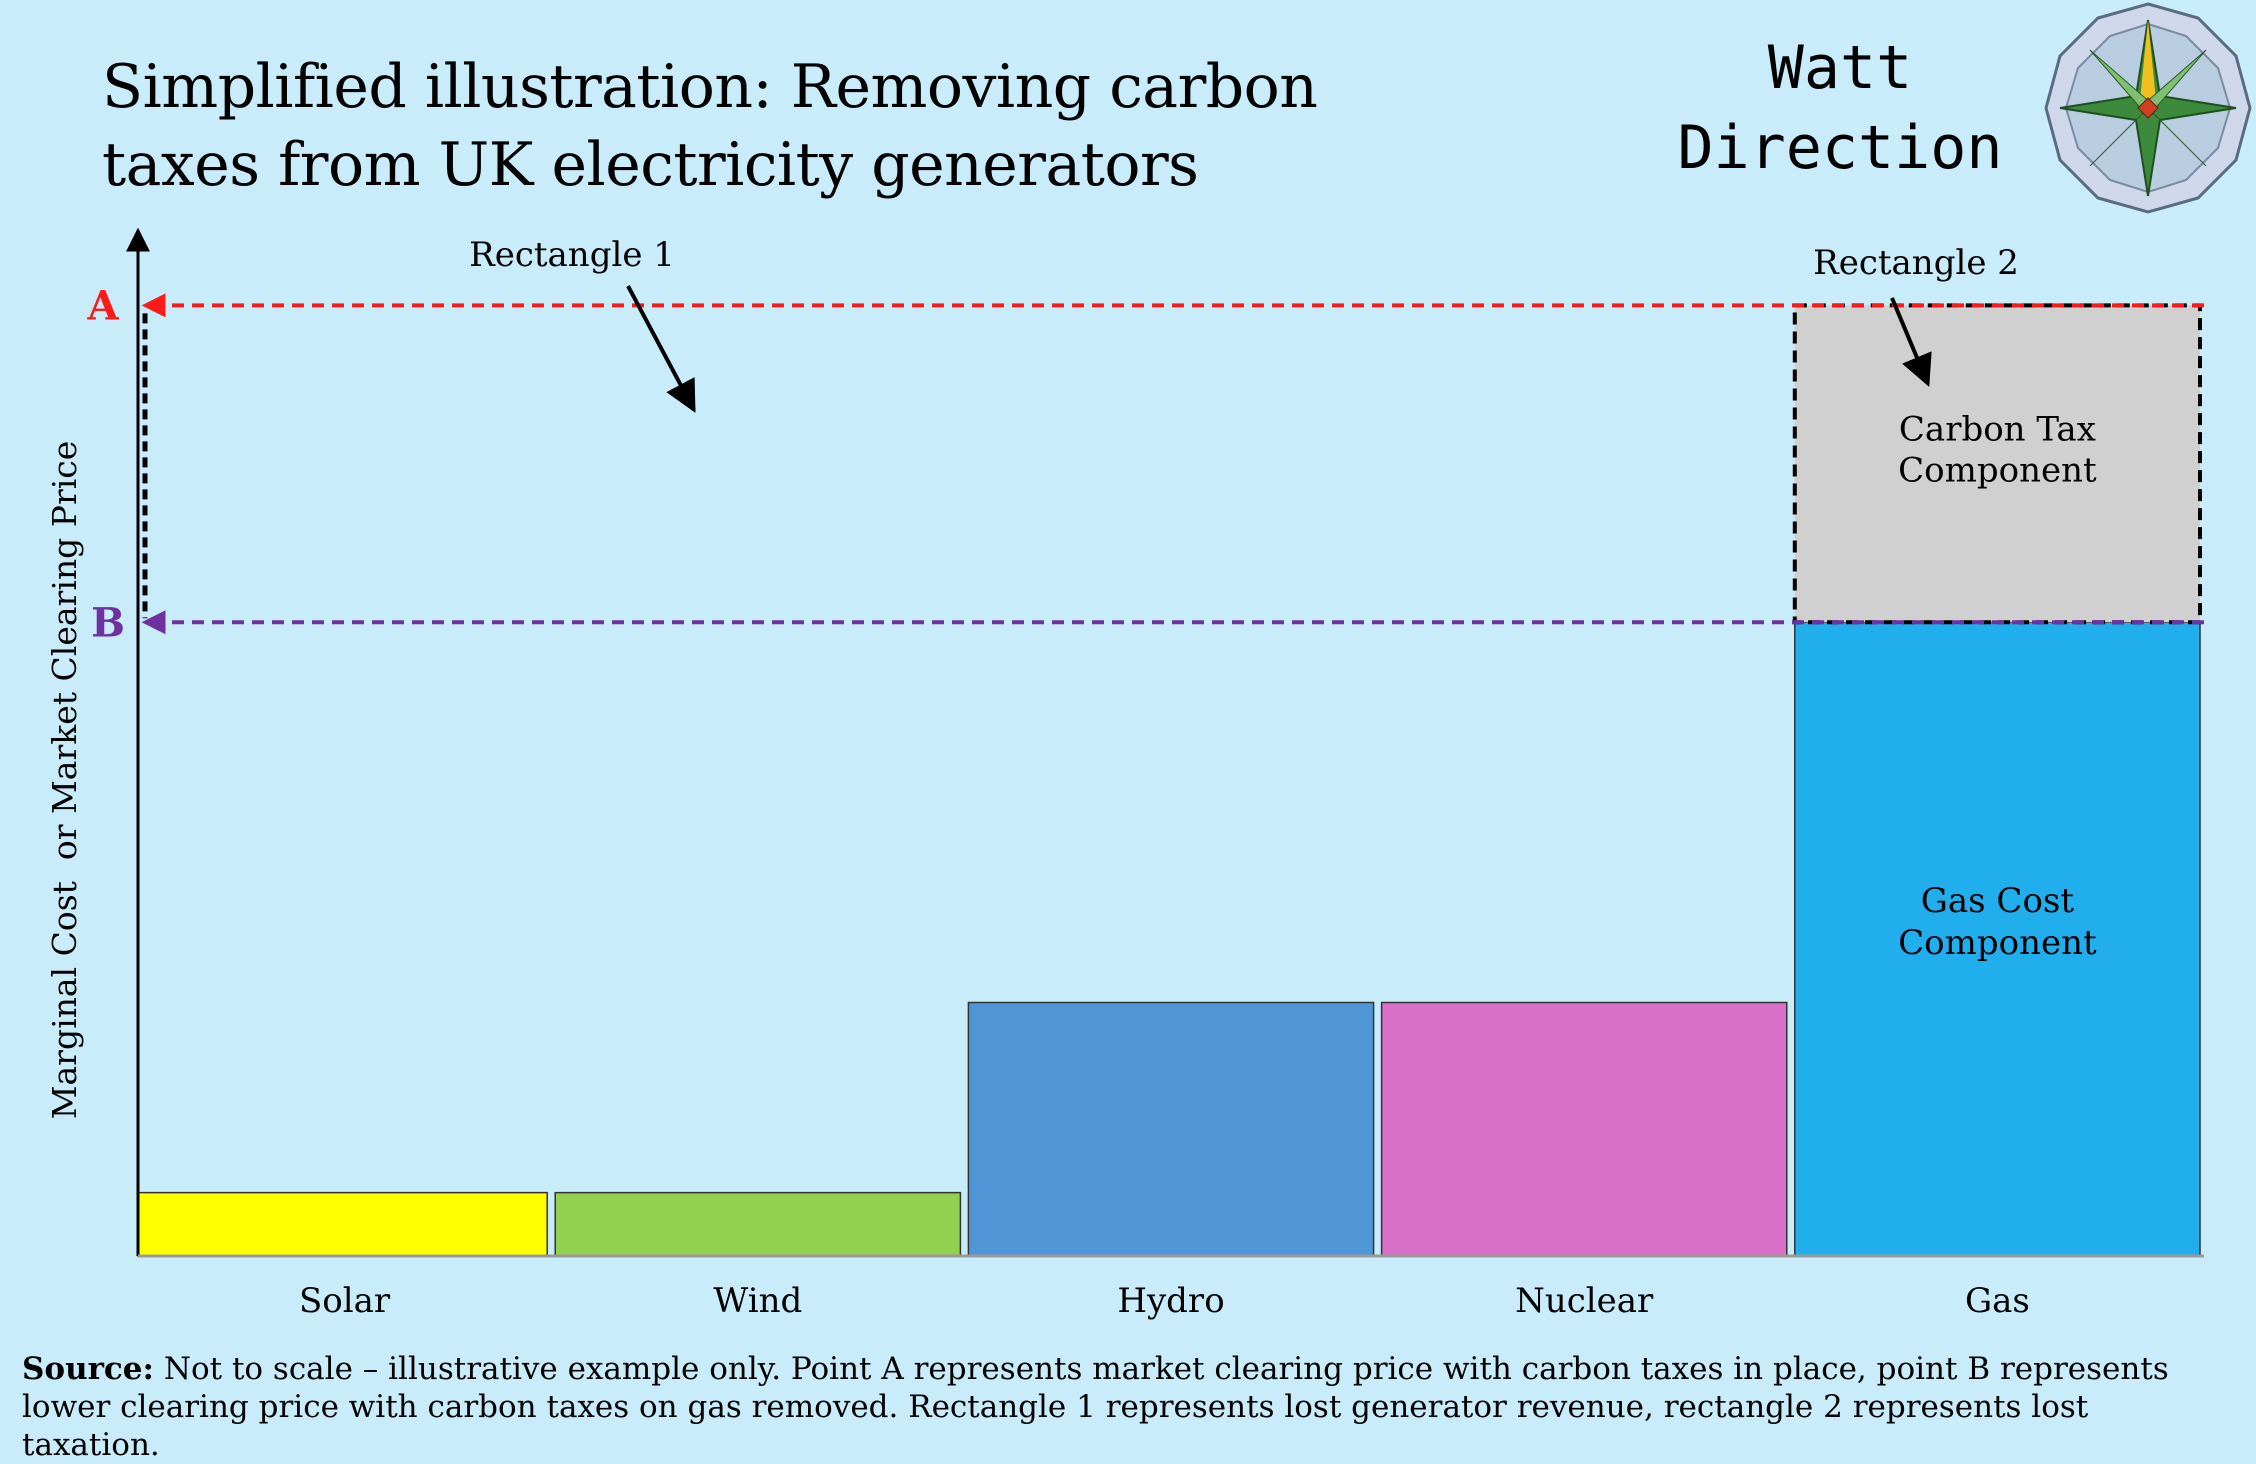 This screenshot has height=1464, width=2256. I want to click on source-label: Source:, so click(88, 1369).